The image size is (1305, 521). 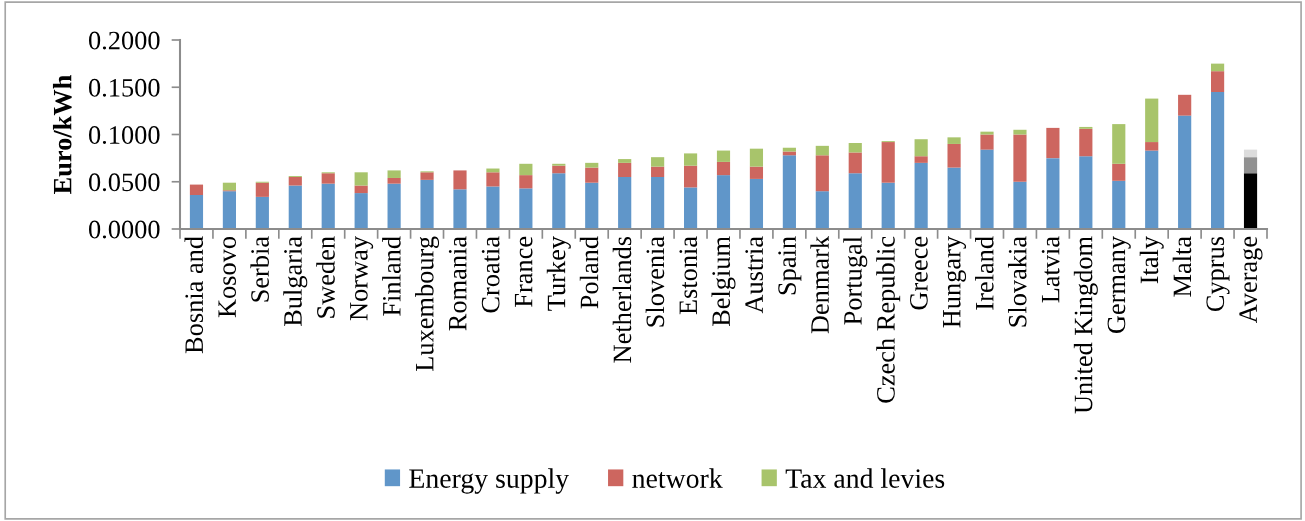 I want to click on x-tick-label: Croatia, so click(x=490, y=274).